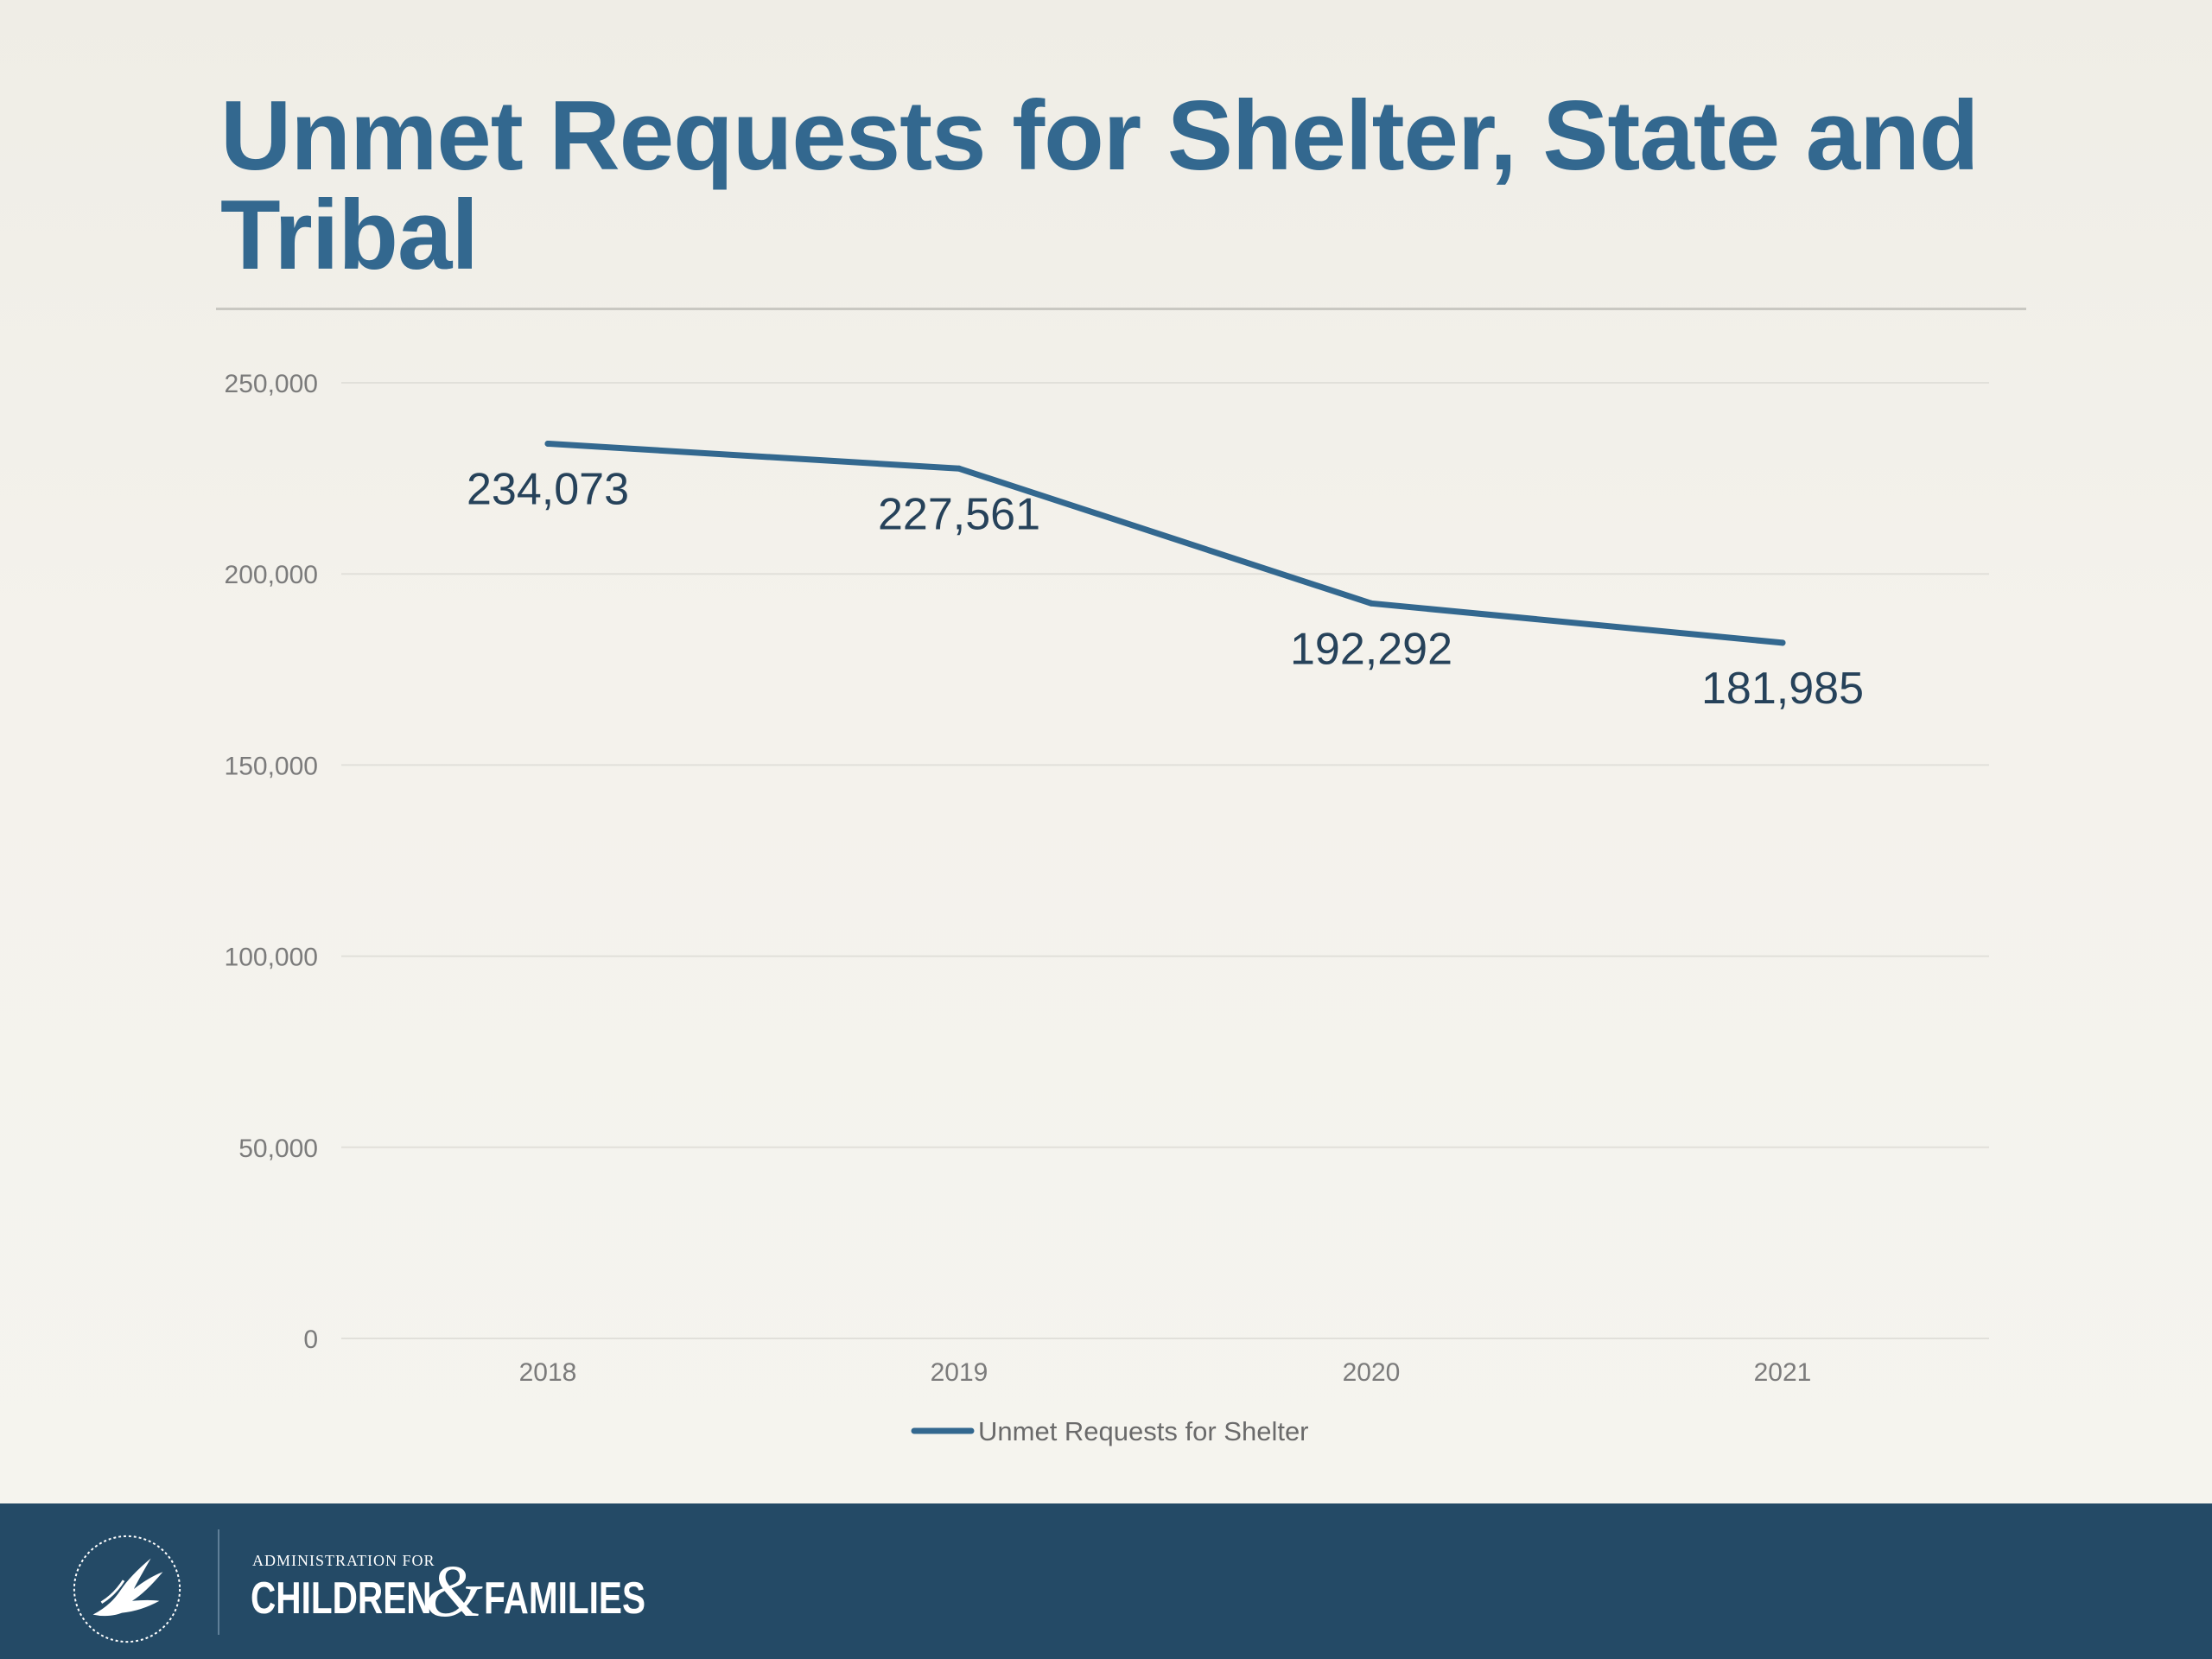 The image size is (2212, 1659). What do you see at coordinates (959, 1372) in the screenshot?
I see `x-tick-label: 2019` at bounding box center [959, 1372].